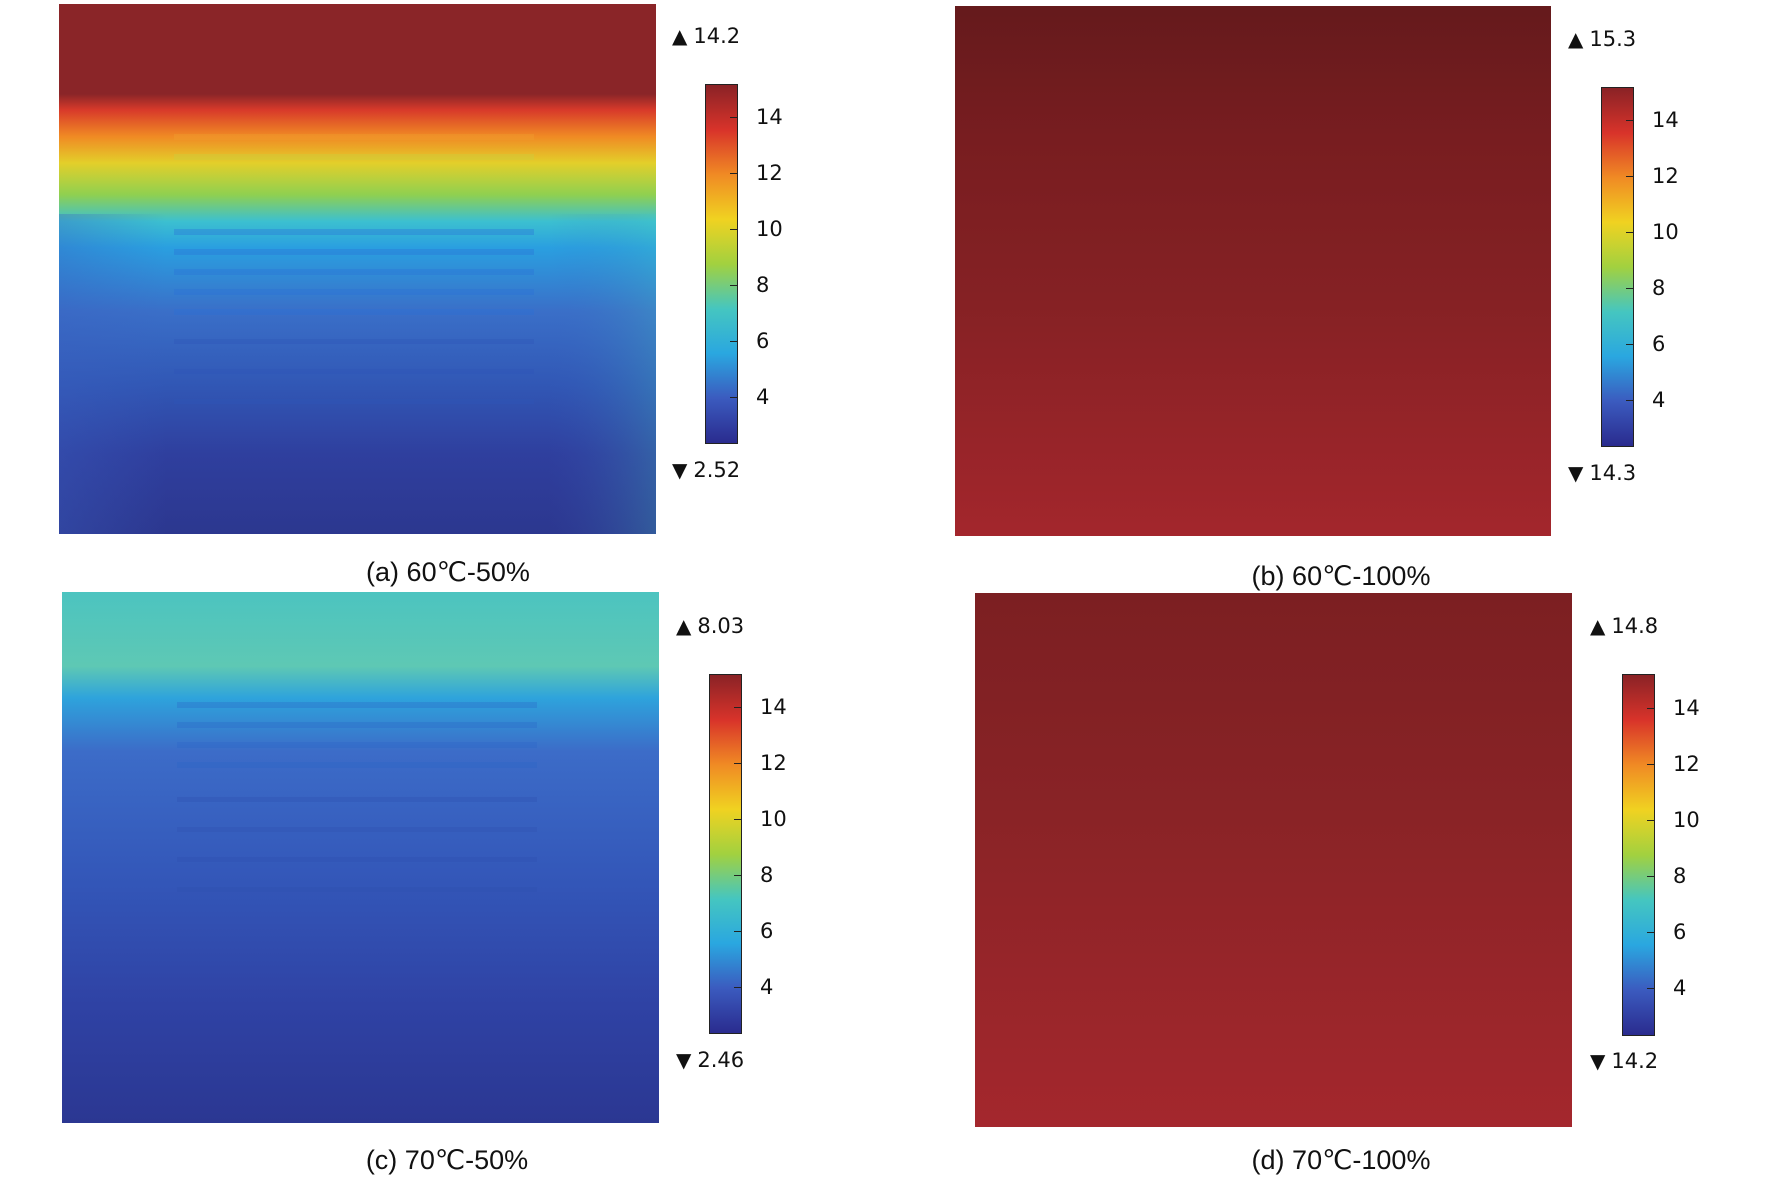  I want to click on colorbar-ticks-c: 14 12 10 8 6 4, so click(768, 854).